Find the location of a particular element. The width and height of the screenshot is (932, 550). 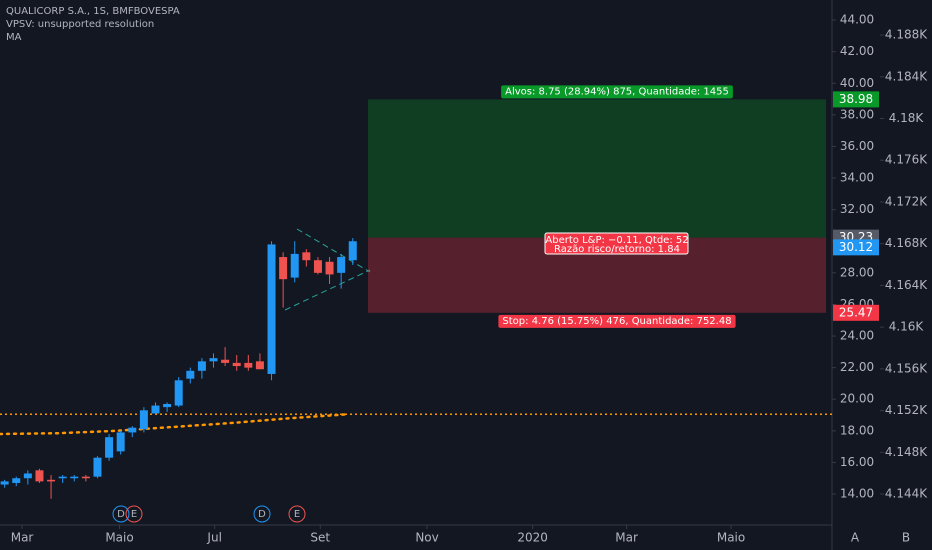

y2-tick-label: 4.188K is located at coordinates (906, 35).